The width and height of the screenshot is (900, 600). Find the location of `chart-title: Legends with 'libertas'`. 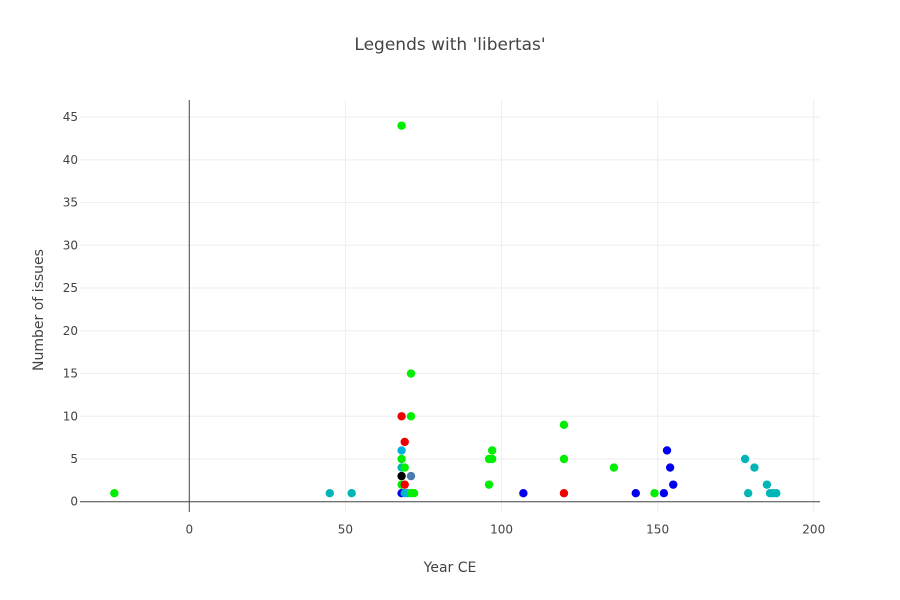

chart-title: Legends with 'libertas' is located at coordinates (449, 45).